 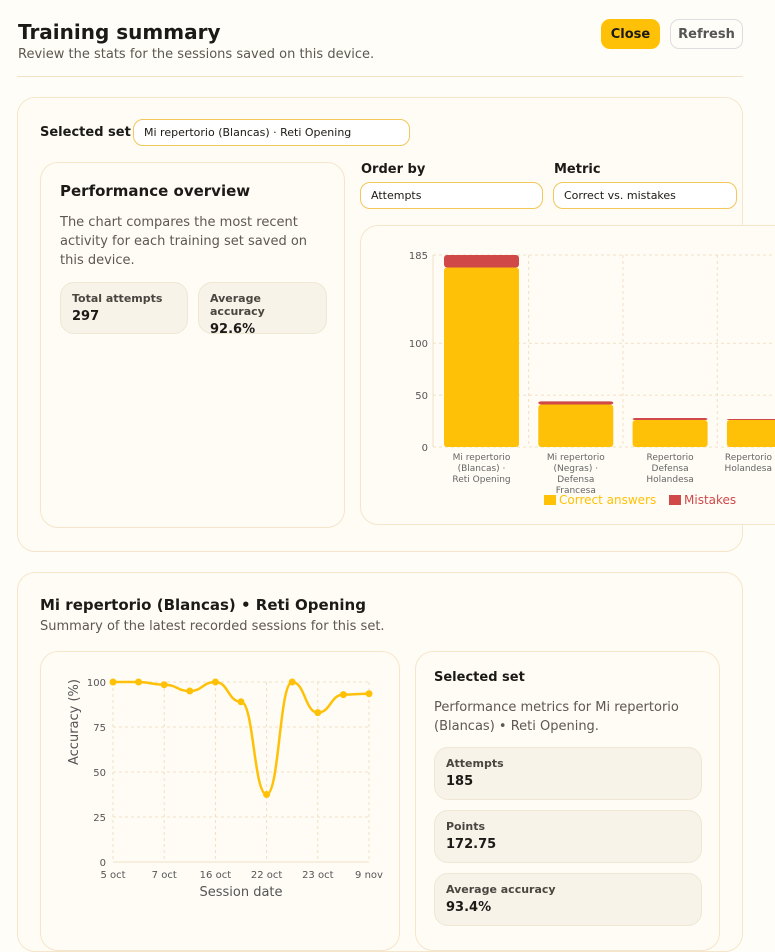 What do you see at coordinates (74, 722) in the screenshot?
I see `y-axis-label: Accuracy (%)` at bounding box center [74, 722].